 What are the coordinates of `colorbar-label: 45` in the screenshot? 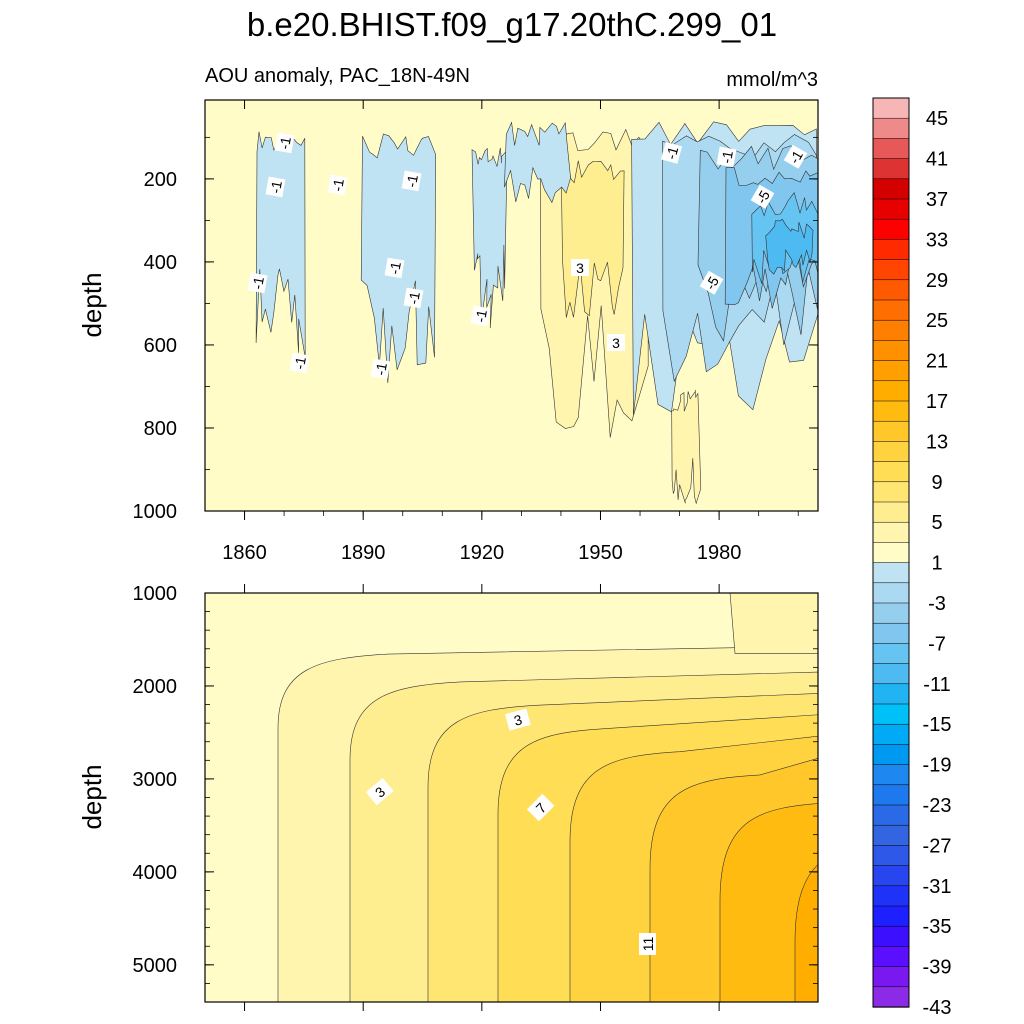 It's located at (937, 119).